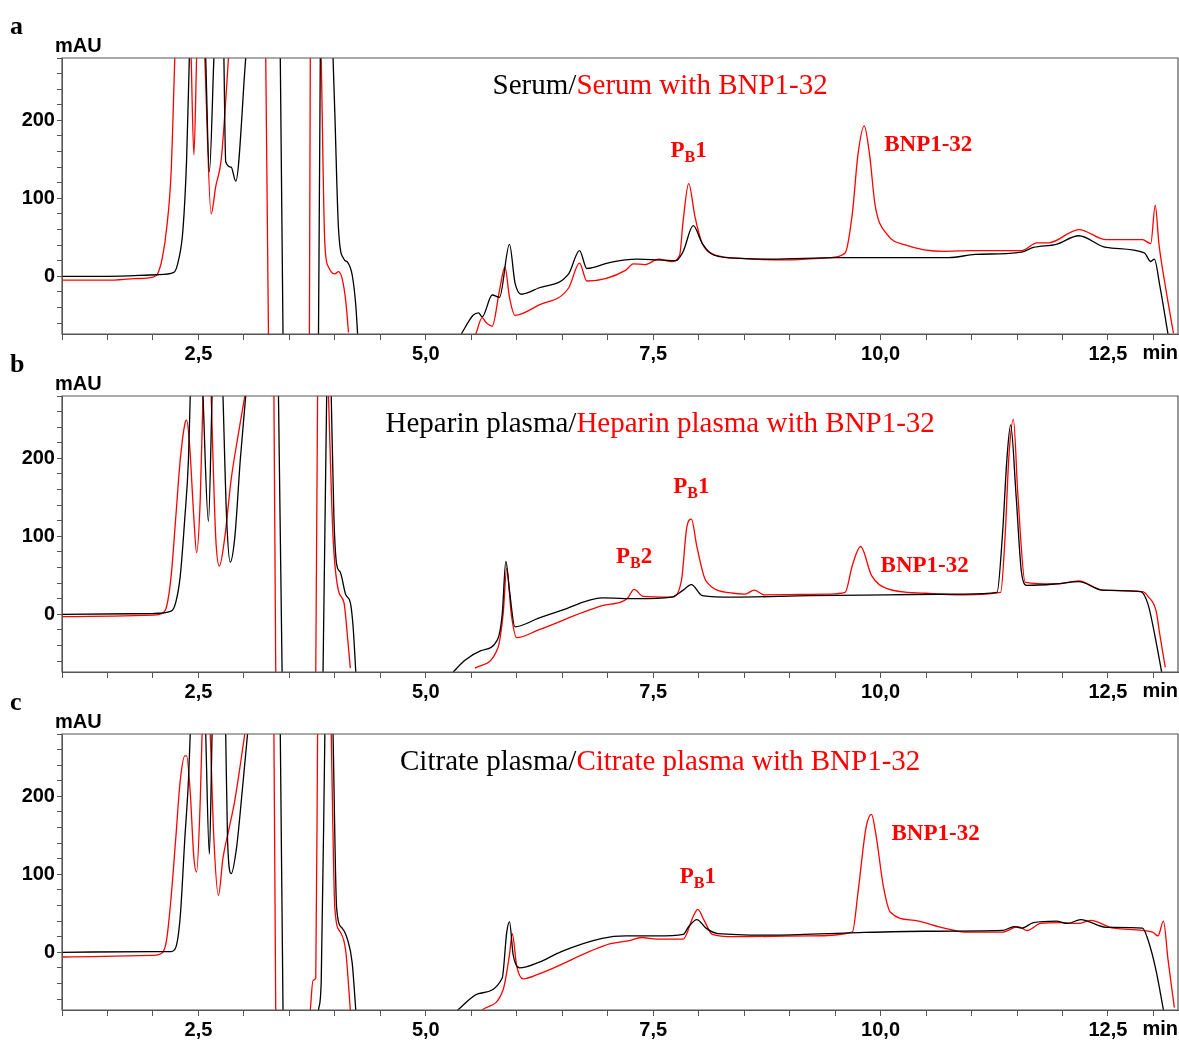 This screenshot has width=1179, height=1040. Describe the element at coordinates (489, 760) in the screenshot. I see `text: Citrate plasma/` at that location.